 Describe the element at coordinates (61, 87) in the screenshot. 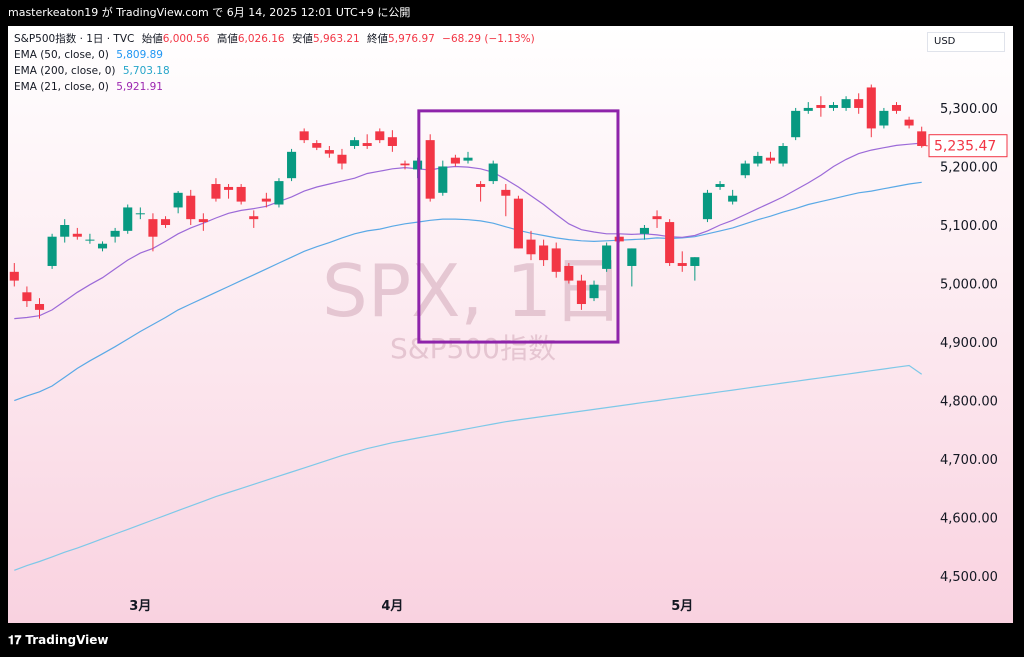

I see `ema21-label: EMA (21, close, 0)` at that location.